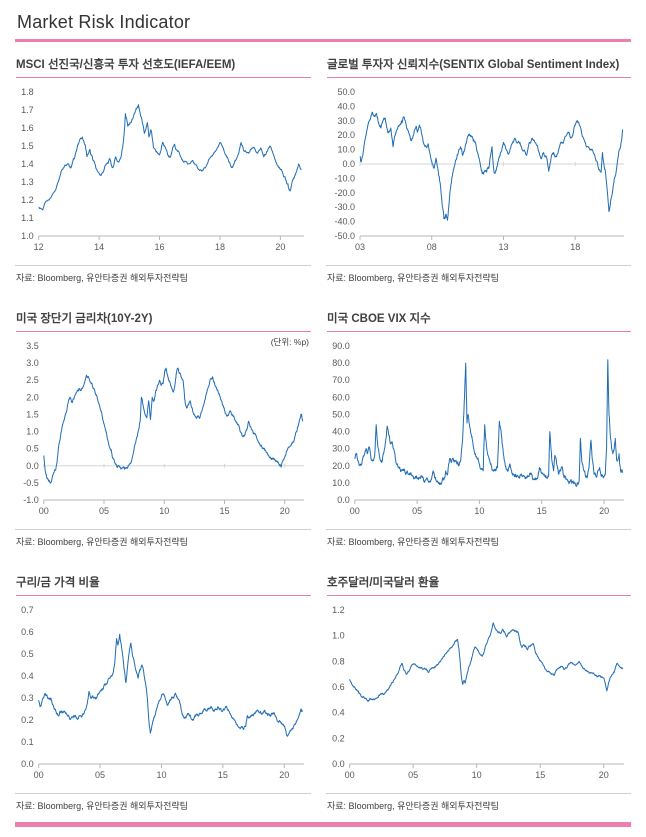 The width and height of the screenshot is (646, 837). I want to click on chart-title: 구리/금 가격 비율, so click(163, 585).